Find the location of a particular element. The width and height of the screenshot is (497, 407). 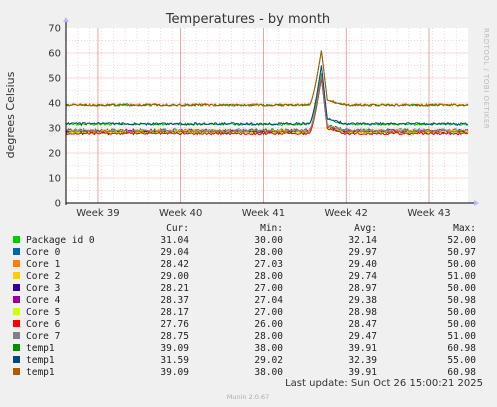

legend-value: 30.00 is located at coordinates (268, 240).